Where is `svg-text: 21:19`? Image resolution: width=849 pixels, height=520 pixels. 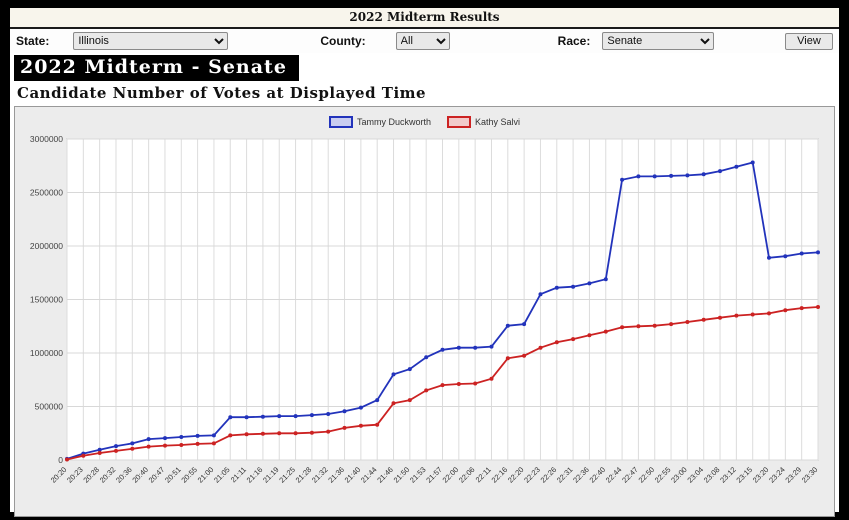 svg-text: 21:19 is located at coordinates (271, 475).